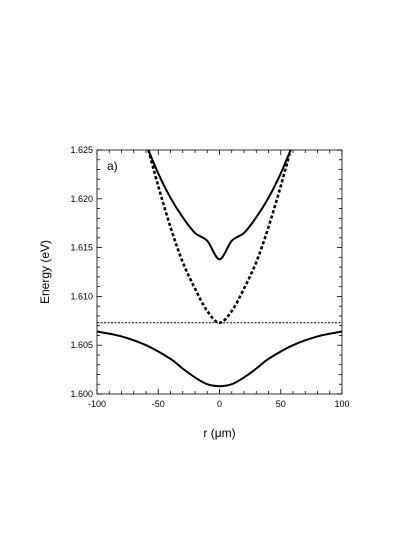  What do you see at coordinates (81, 345) in the screenshot?
I see `y-tick-label: 1.605` at bounding box center [81, 345].